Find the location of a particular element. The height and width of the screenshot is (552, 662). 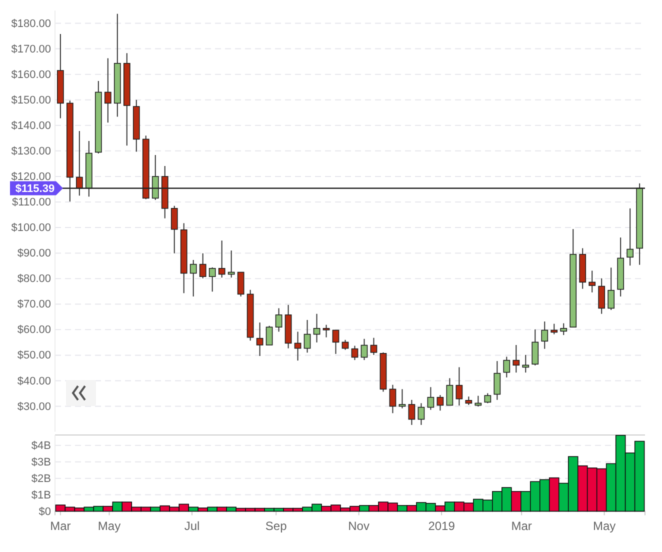

y-tick-label: $60.00 is located at coordinates (34, 330).